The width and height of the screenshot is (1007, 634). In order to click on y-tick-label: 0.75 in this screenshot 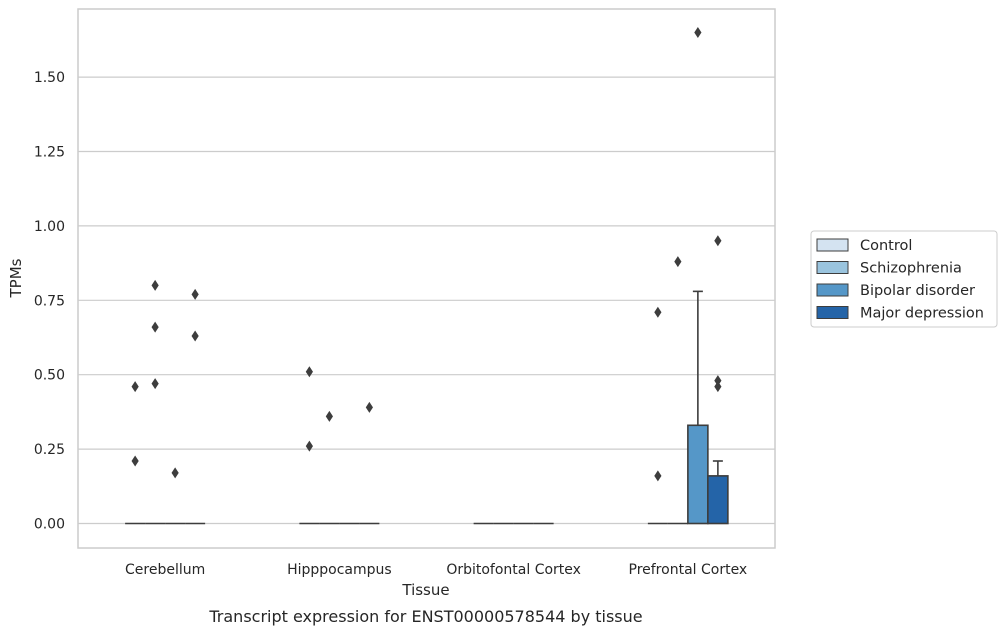, I will do `click(49, 301)`.